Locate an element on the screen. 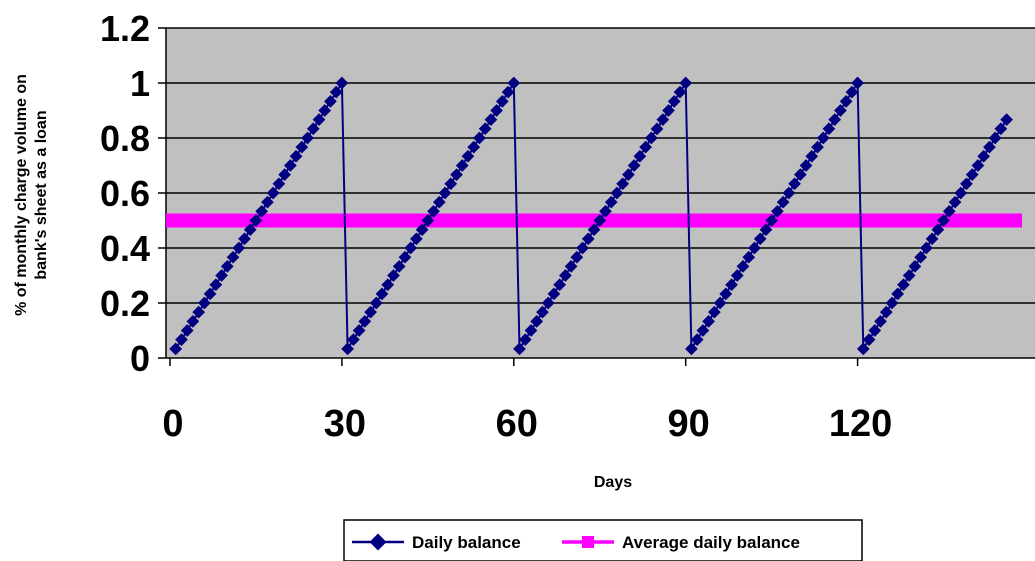 Image resolution: width=1035 pixels, height=561 pixels. x-axis-title: Days is located at coordinates (613, 482).